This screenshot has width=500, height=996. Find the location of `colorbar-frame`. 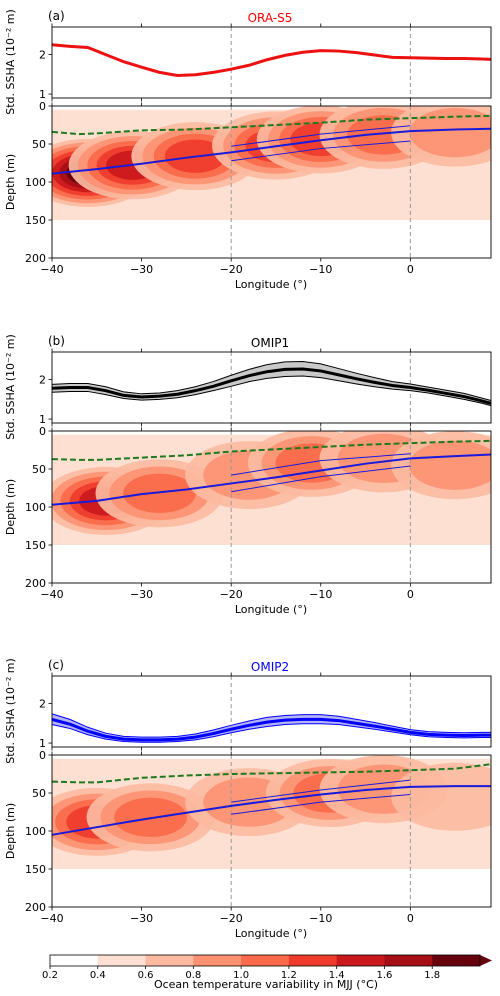

colorbar-frame is located at coordinates (265, 960).